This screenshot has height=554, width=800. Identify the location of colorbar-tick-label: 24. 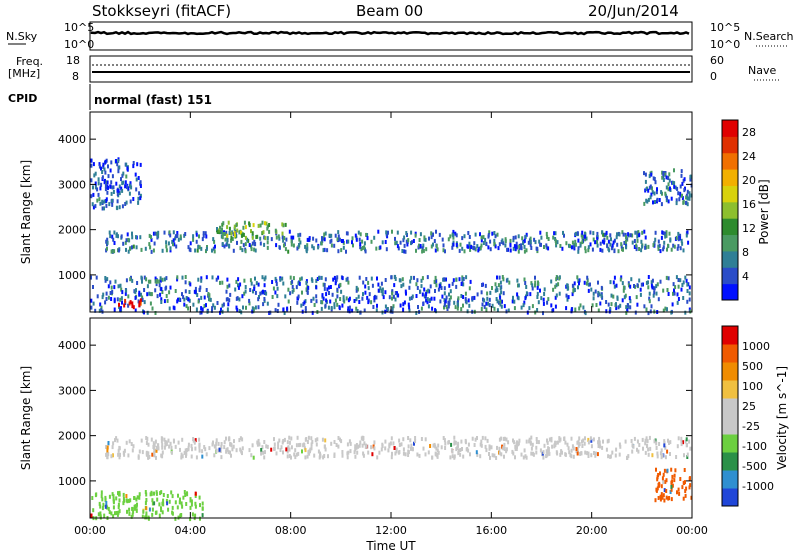
(749, 156).